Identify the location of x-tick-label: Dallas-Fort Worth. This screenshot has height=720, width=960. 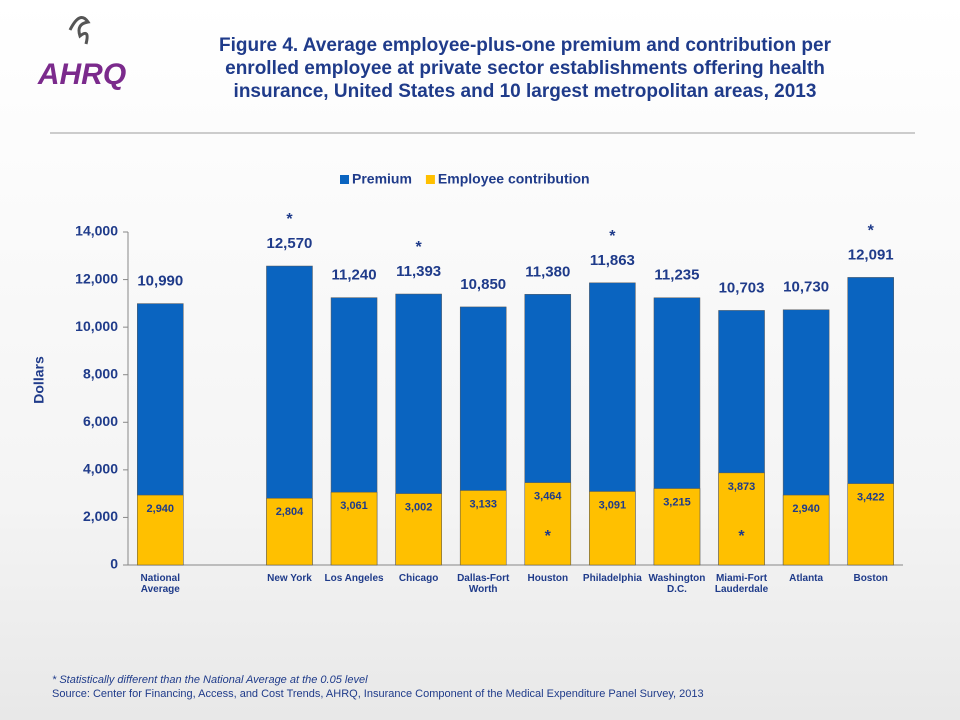
(483, 584).